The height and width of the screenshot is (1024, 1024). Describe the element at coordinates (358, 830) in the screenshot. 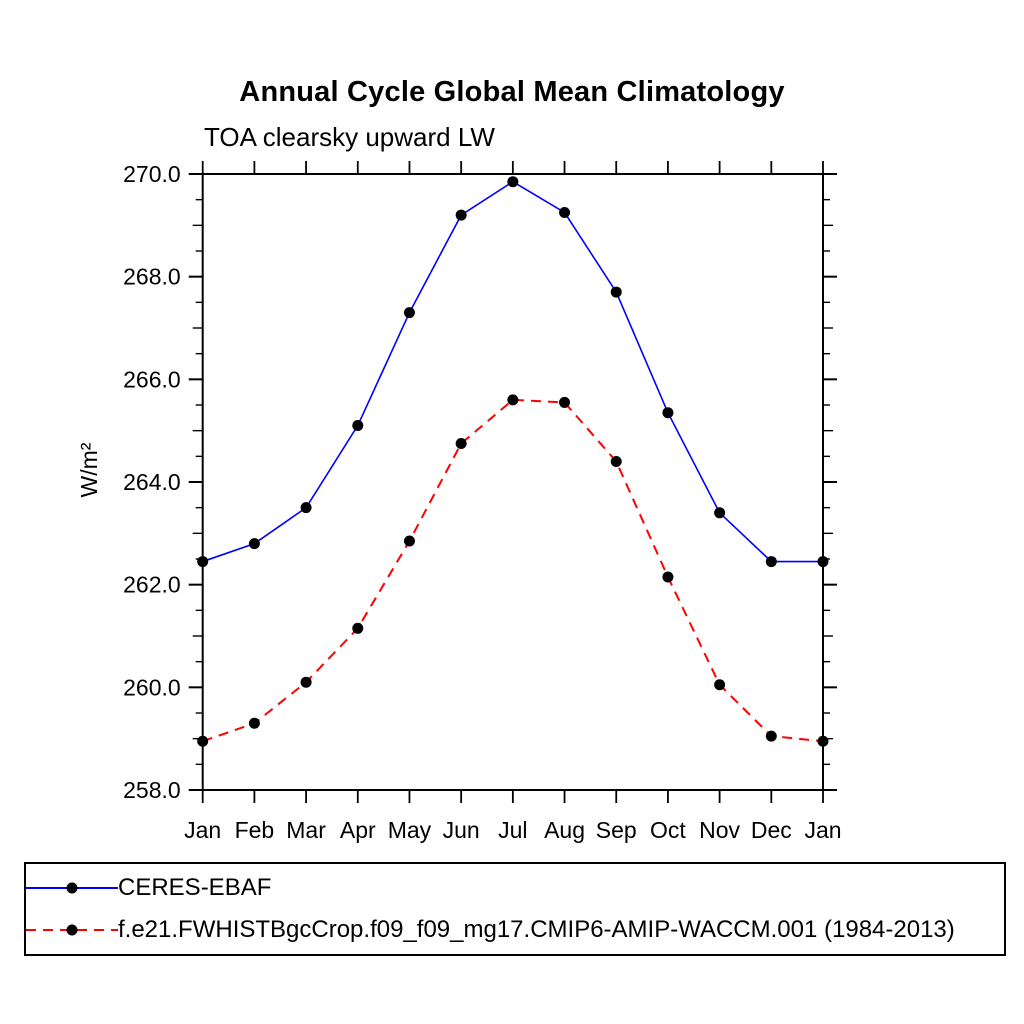

I see `x-tick-label: Apr` at that location.